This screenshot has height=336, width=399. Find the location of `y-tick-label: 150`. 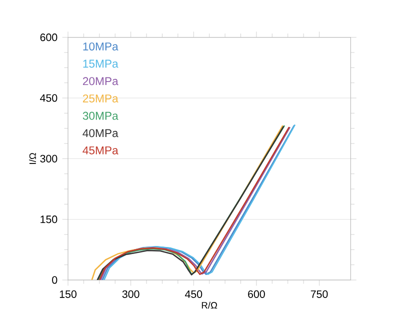

y-tick-label: 150 is located at coordinates (49, 220).